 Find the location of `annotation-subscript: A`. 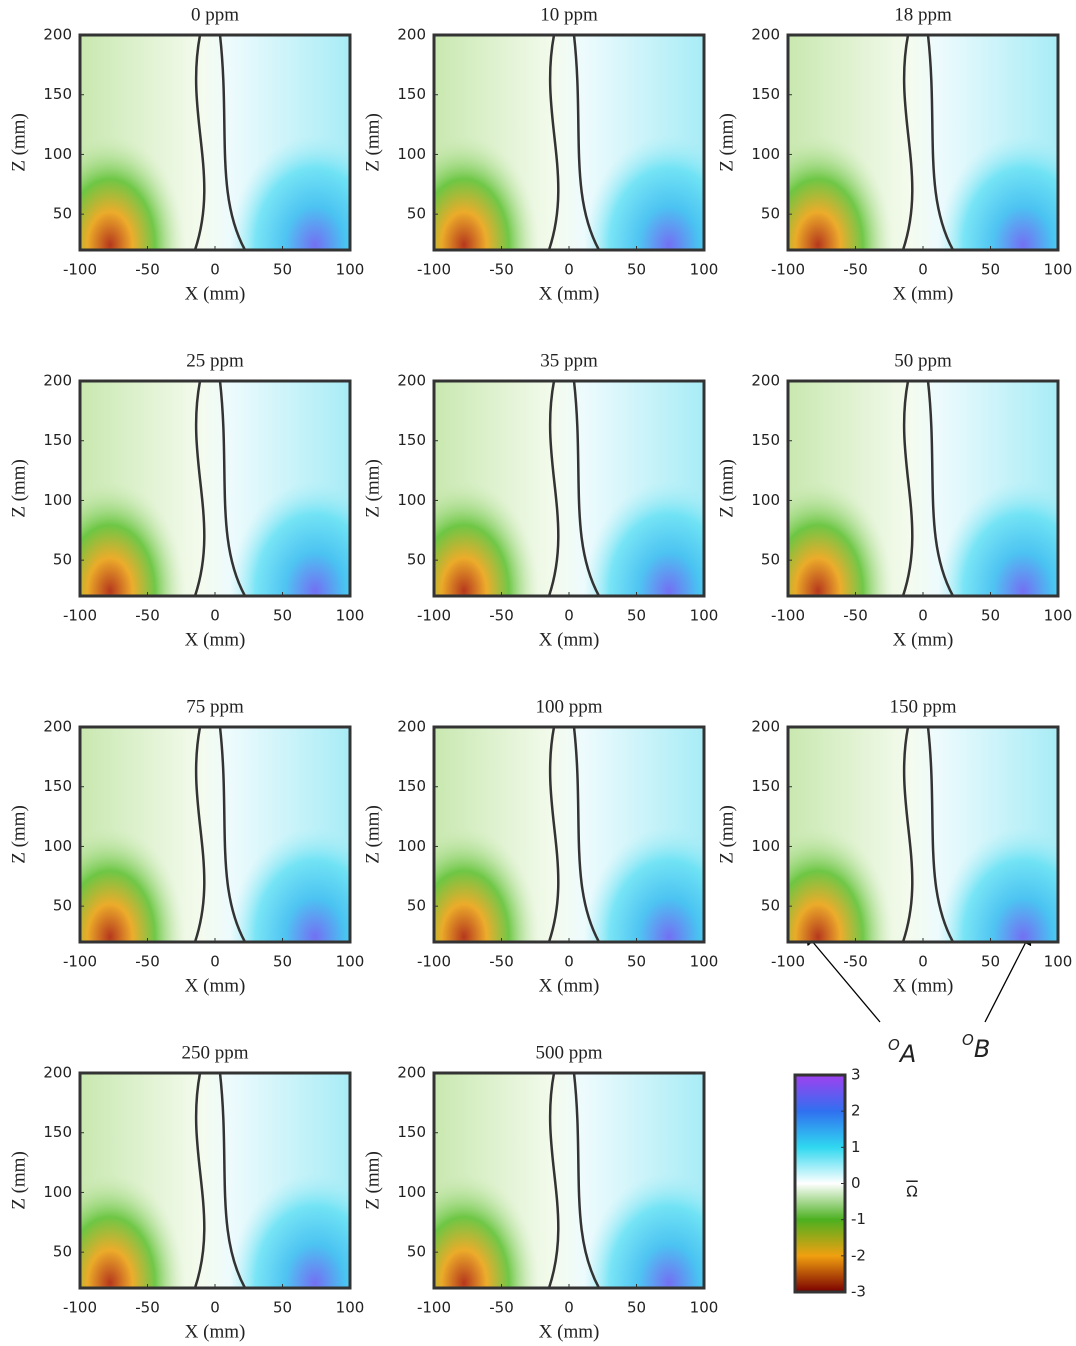

annotation-subscript: A is located at coordinates (907, 1054).